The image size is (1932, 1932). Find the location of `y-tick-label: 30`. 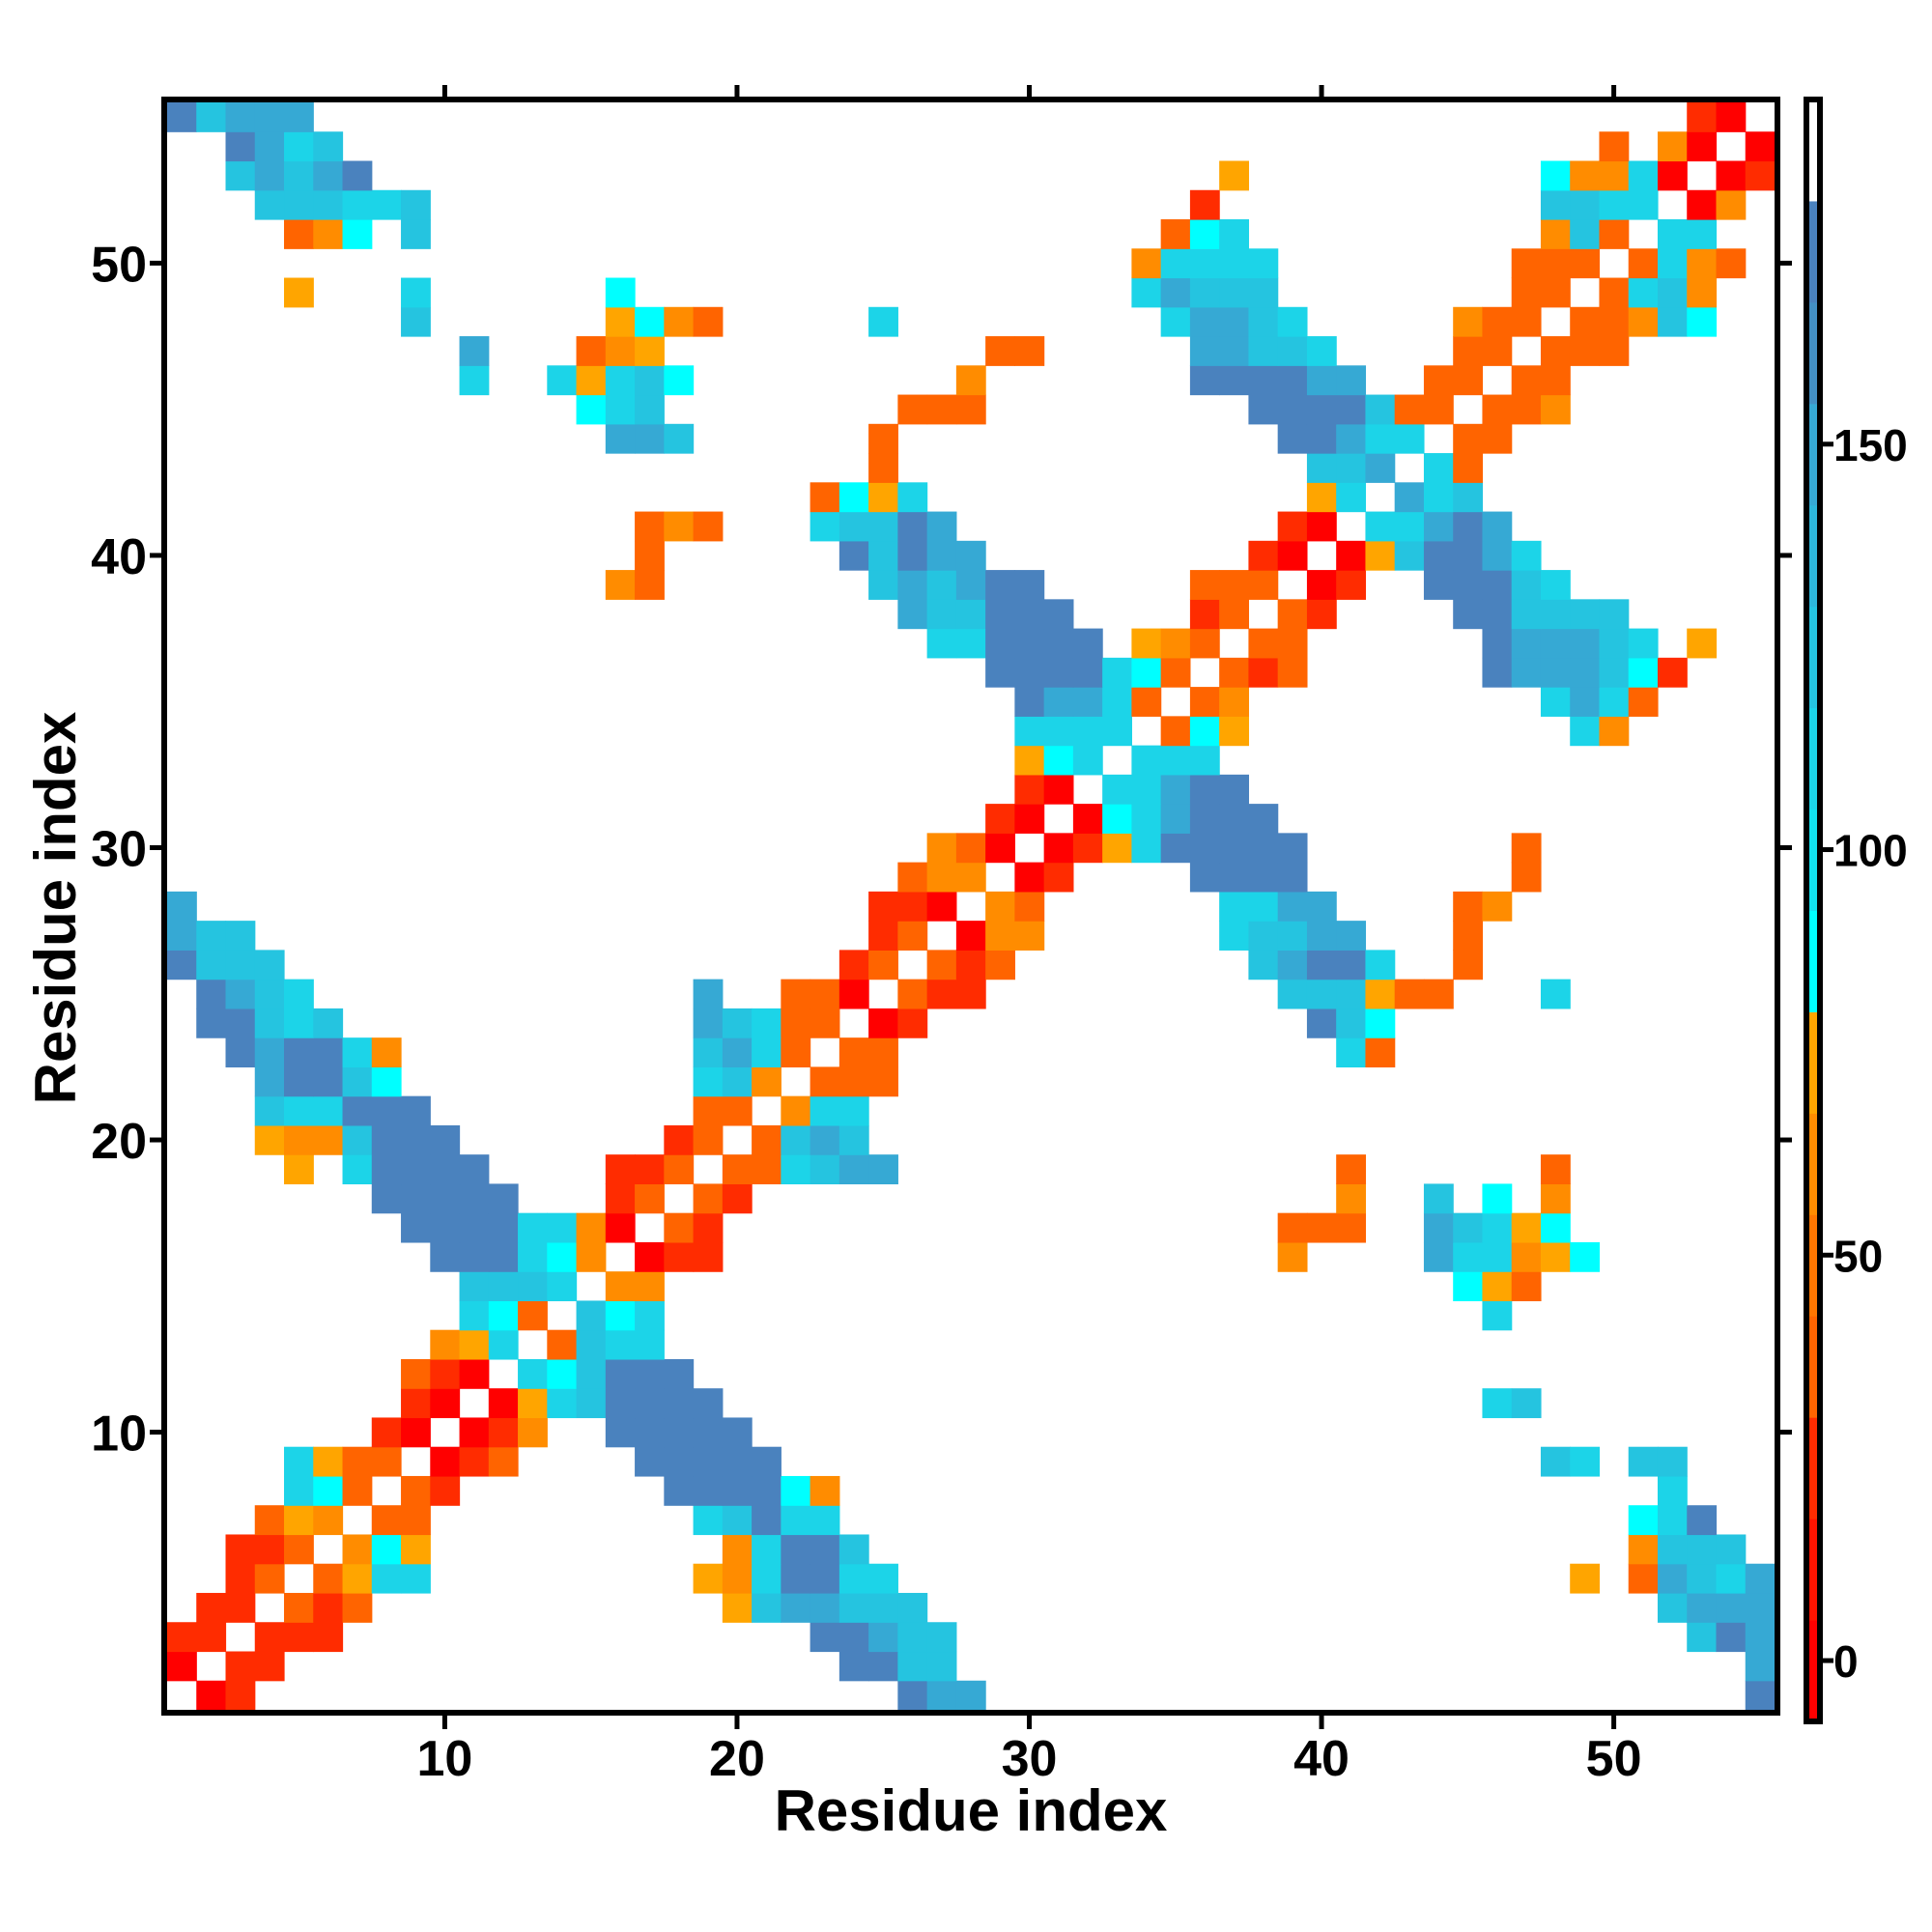

y-tick-label: 30 is located at coordinates (119, 849).